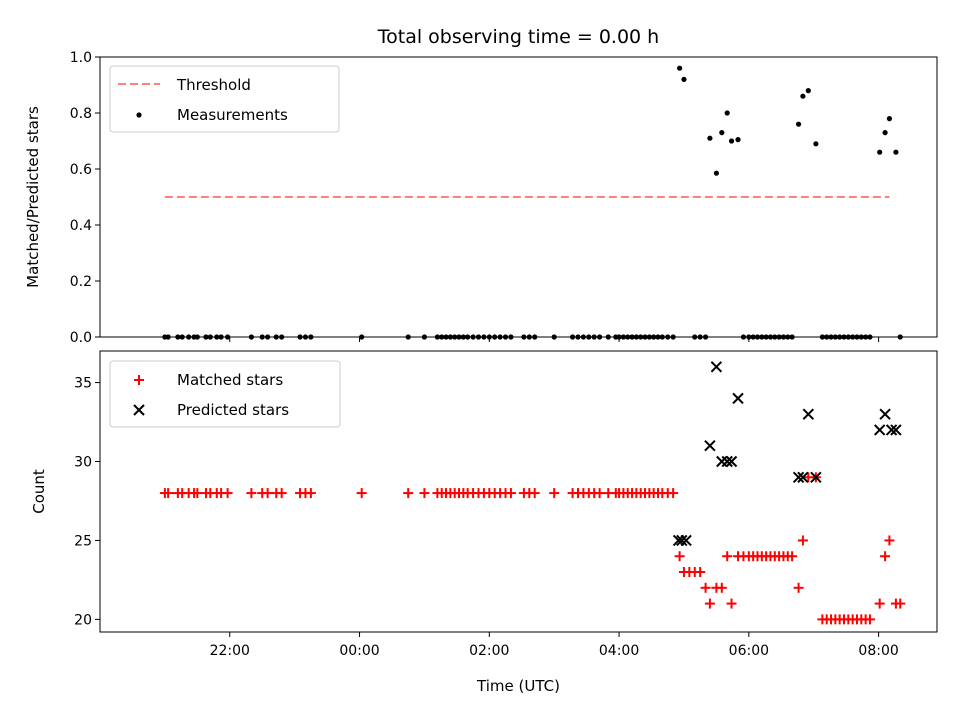 The height and width of the screenshot is (720, 960). I want to click on y-tick-label: 0.6, so click(81, 170).